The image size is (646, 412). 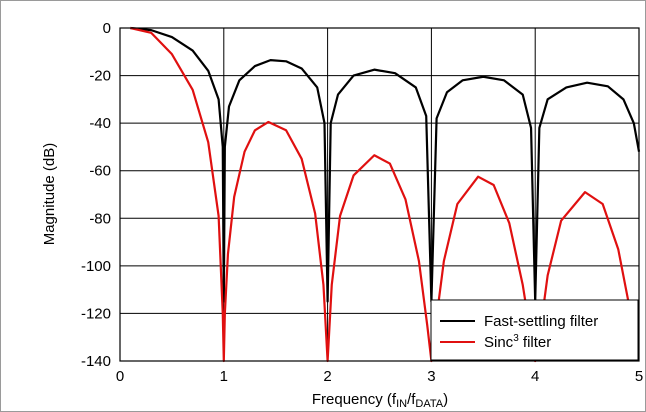 I want to click on y-axis-title: Magnitude (dB), so click(x=49, y=194).